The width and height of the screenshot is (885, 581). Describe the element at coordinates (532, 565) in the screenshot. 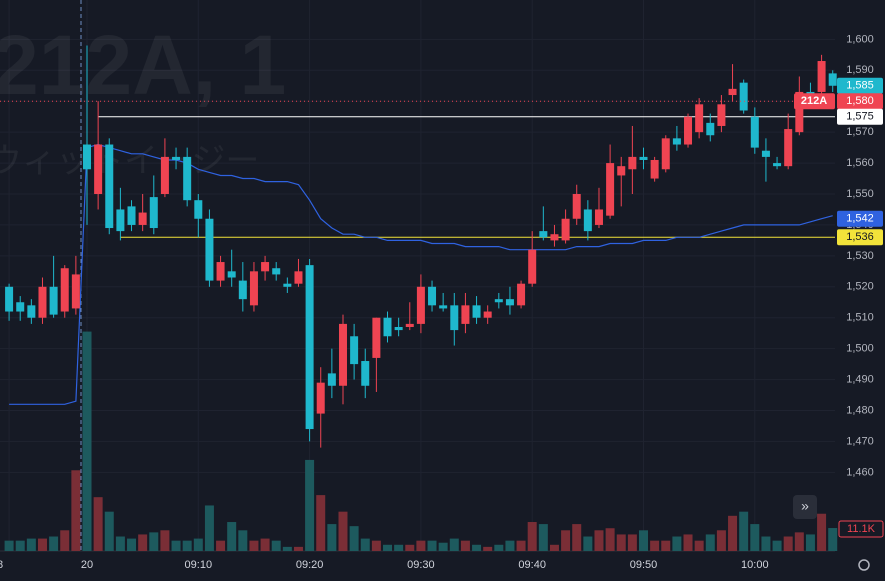

I see `x-tick-label: 09:40` at that location.